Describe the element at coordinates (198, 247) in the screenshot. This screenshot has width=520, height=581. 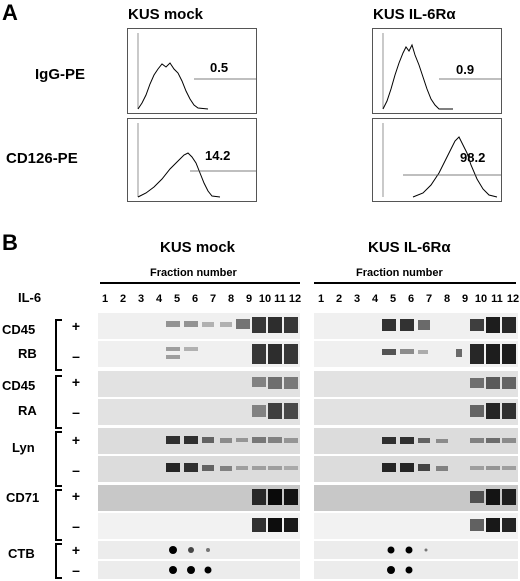
I see `panel-b-title-mock: KUS mock` at that location.